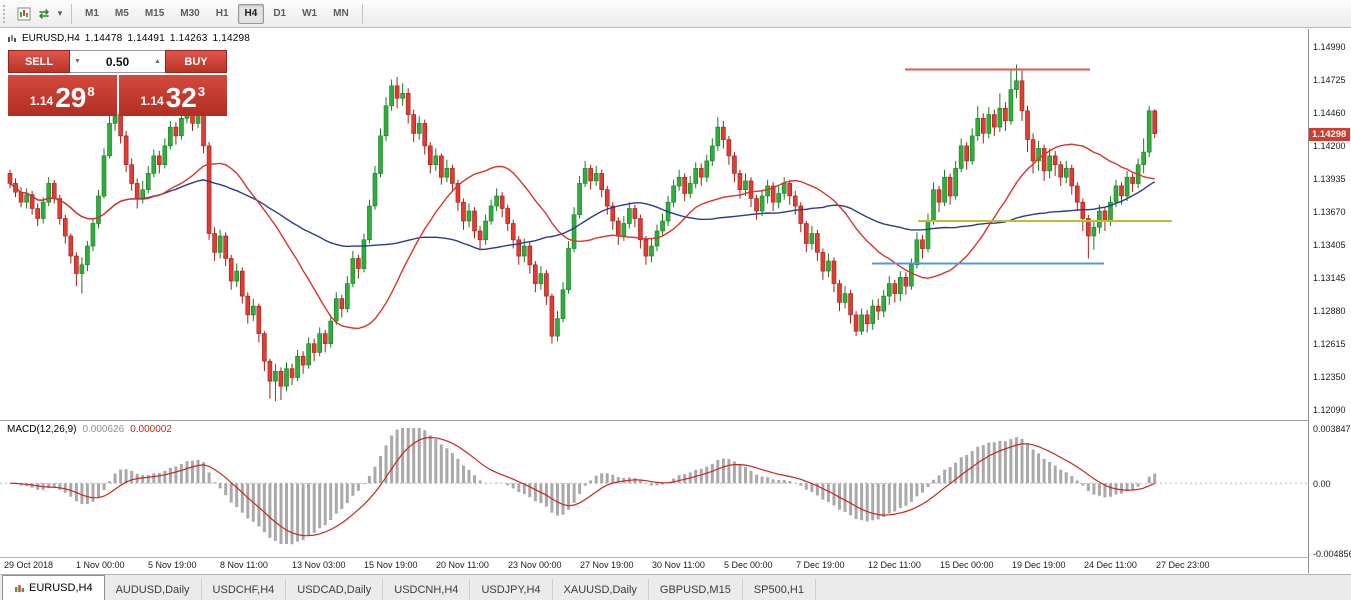 This screenshot has height=600, width=1351. Describe the element at coordinates (231, 38) in the screenshot. I see `bar-close-value: 1.14298` at that location.